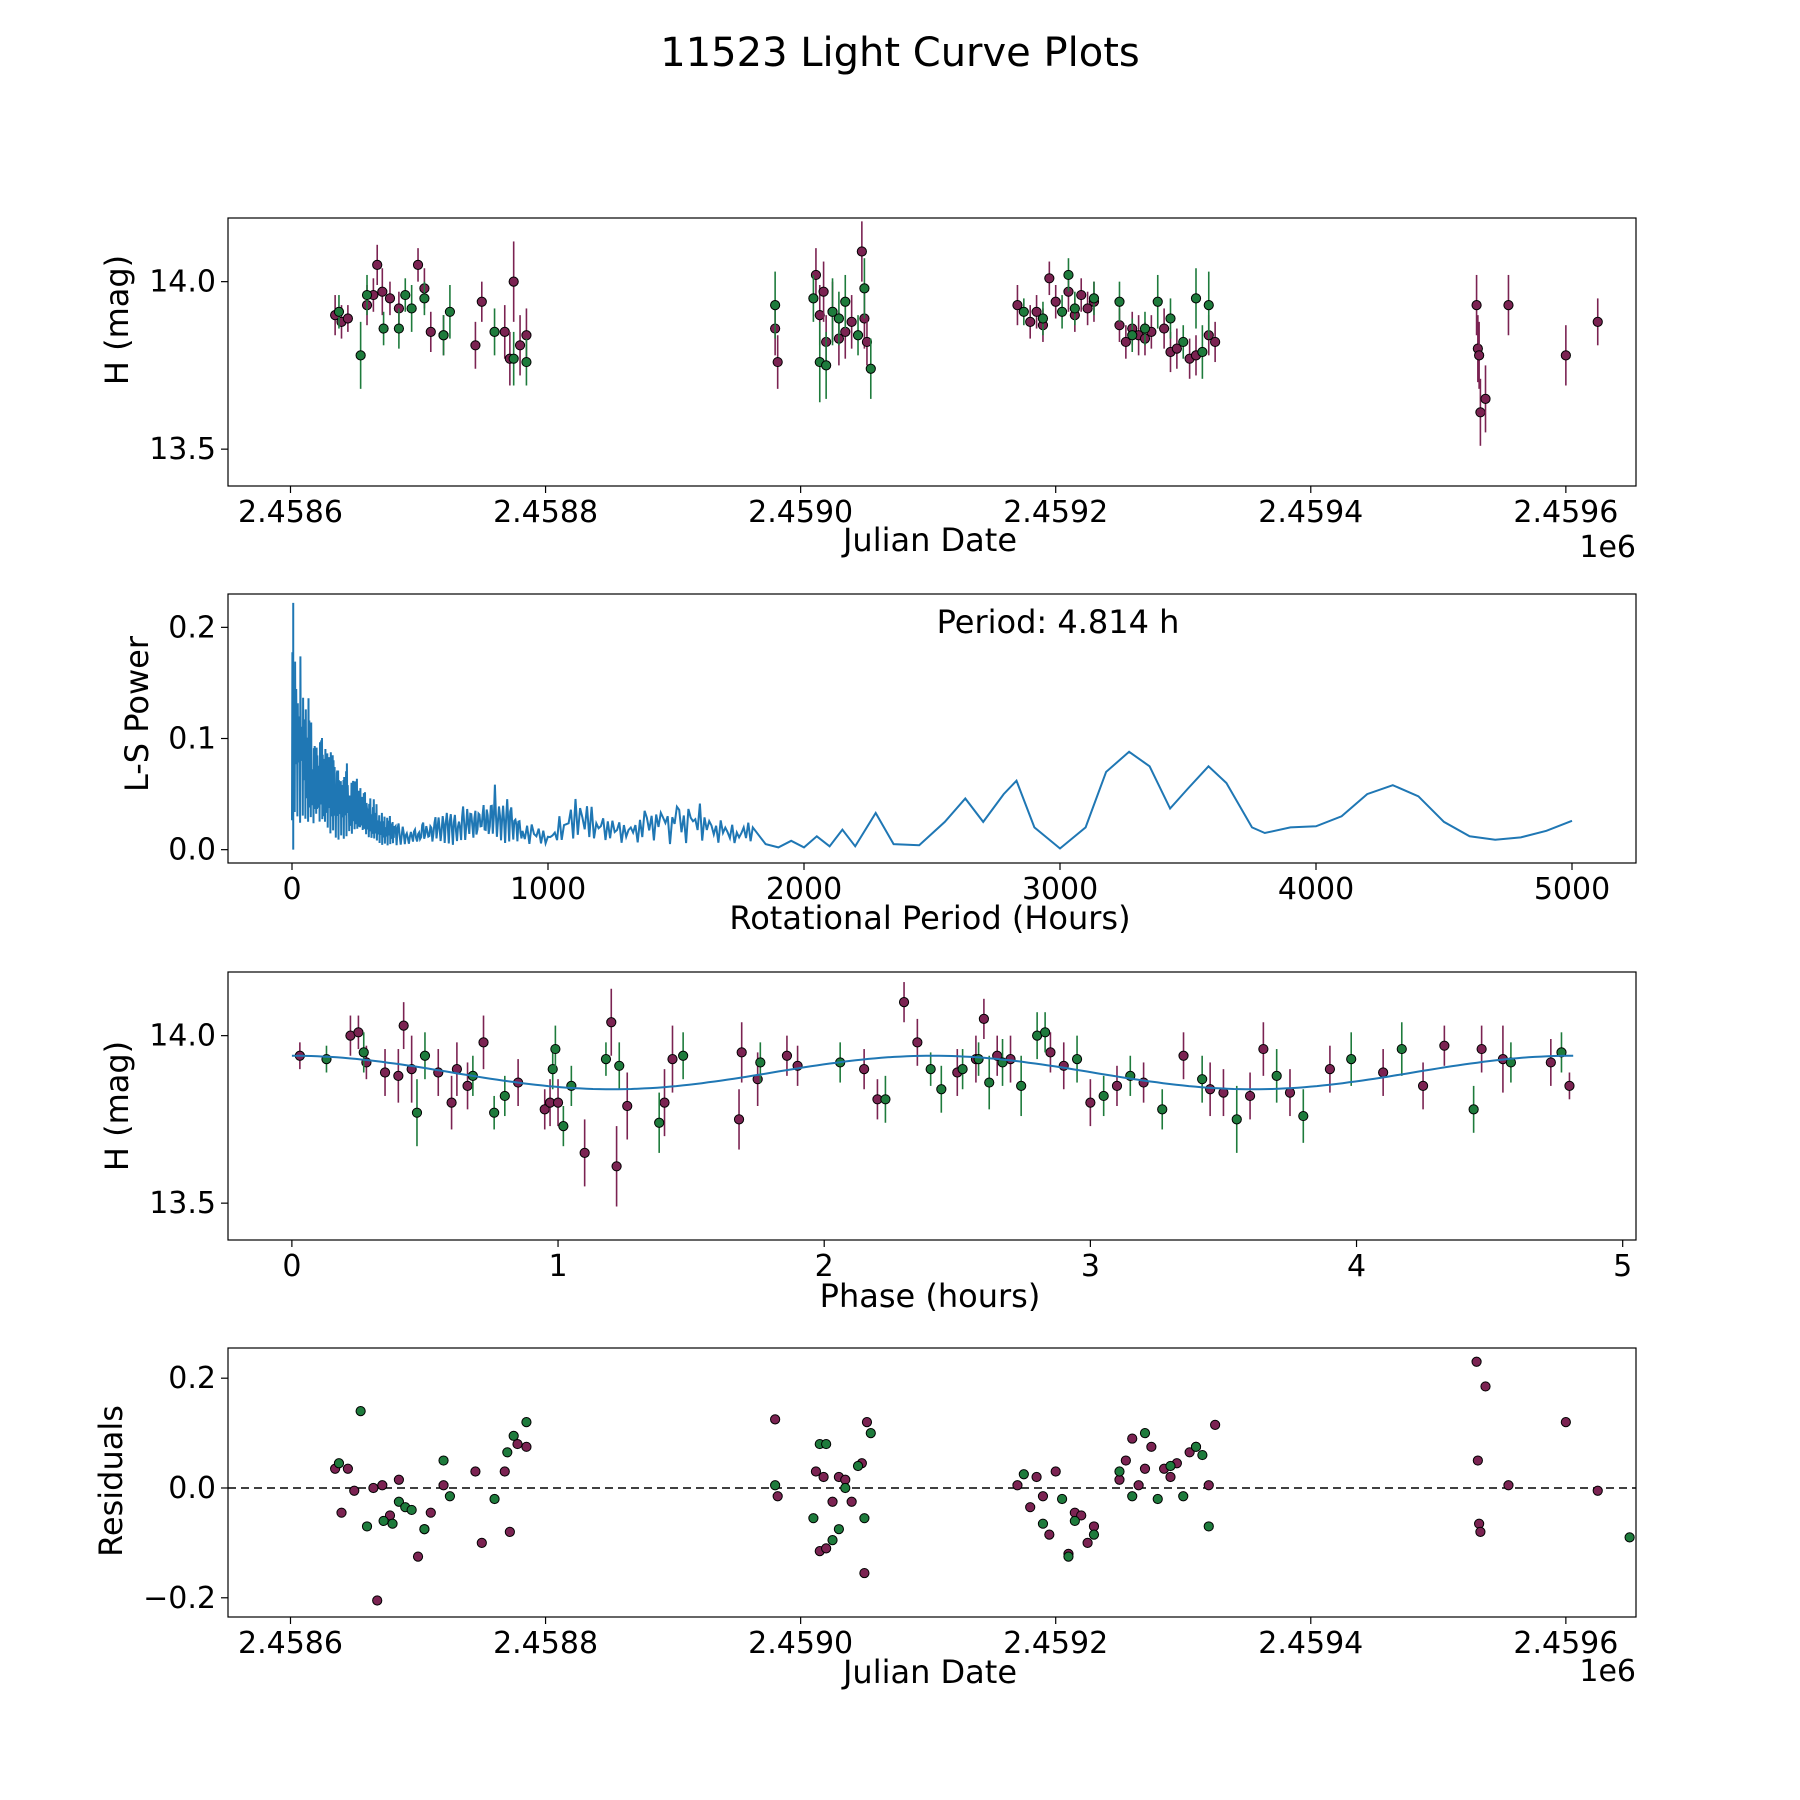  Describe the element at coordinates (1090, 1266) in the screenshot. I see `phased-x-tick-label: 3` at that location.